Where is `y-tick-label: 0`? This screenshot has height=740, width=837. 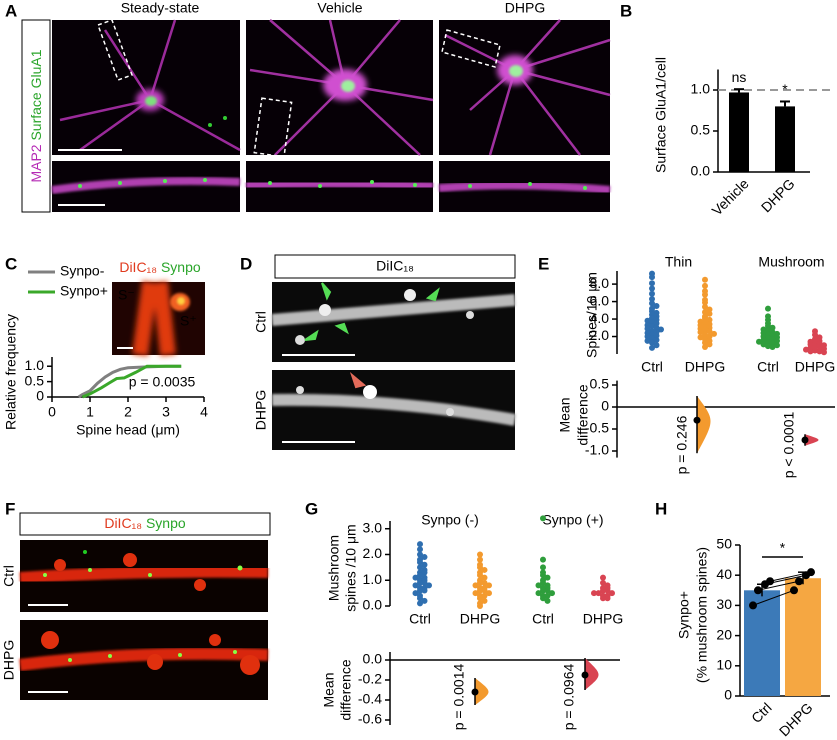
y-tick-label: 0 is located at coordinates (605, 406).